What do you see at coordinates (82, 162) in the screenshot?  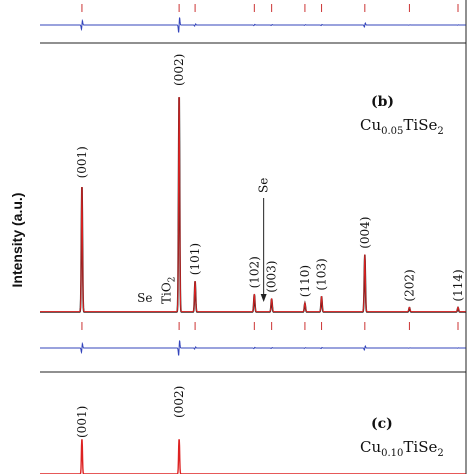 I see `panel-b-peak-label: (001)` at bounding box center [82, 162].